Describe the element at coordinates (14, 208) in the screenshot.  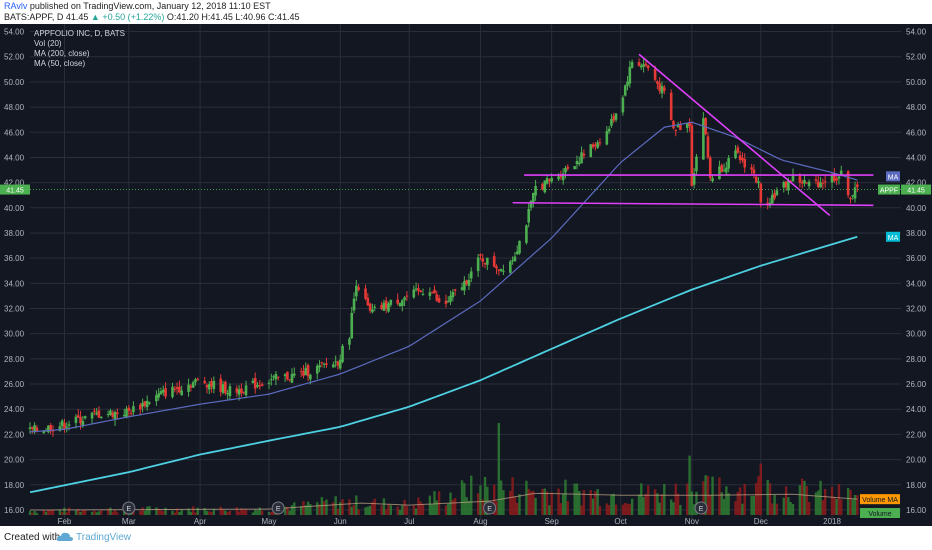
I see `y-tick-label-left: 40.00` at that location.